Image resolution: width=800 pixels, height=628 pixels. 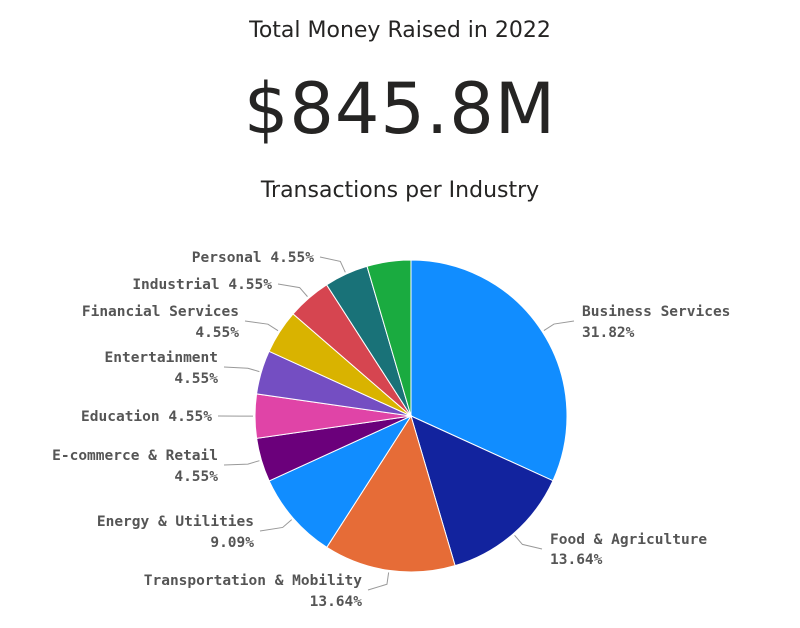 What do you see at coordinates (202, 285) in the screenshot?
I see `slice-label: Industrial 4.55%` at bounding box center [202, 285].